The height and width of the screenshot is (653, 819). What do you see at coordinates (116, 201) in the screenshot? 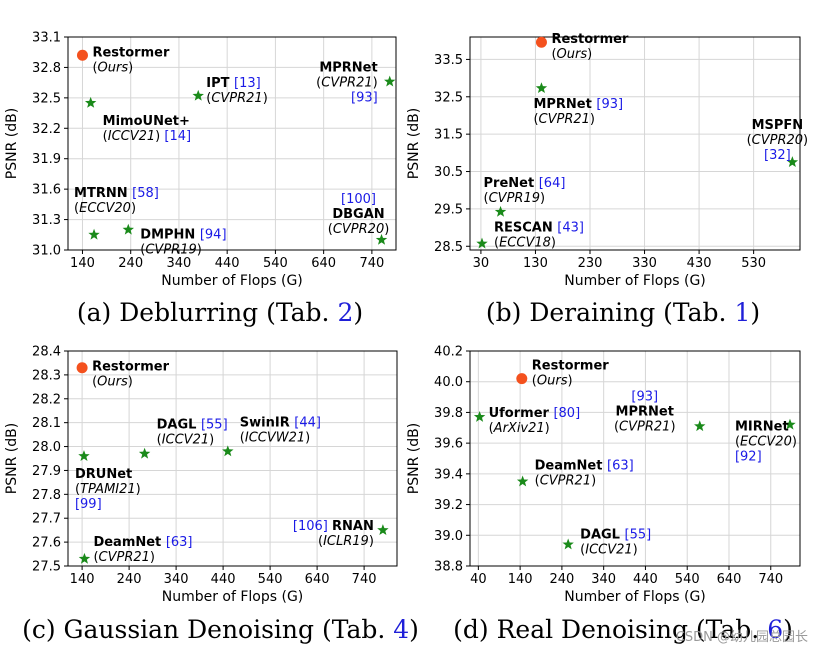
I see `point-label: MTRNN [58] (ECCV20)` at bounding box center [116, 201].